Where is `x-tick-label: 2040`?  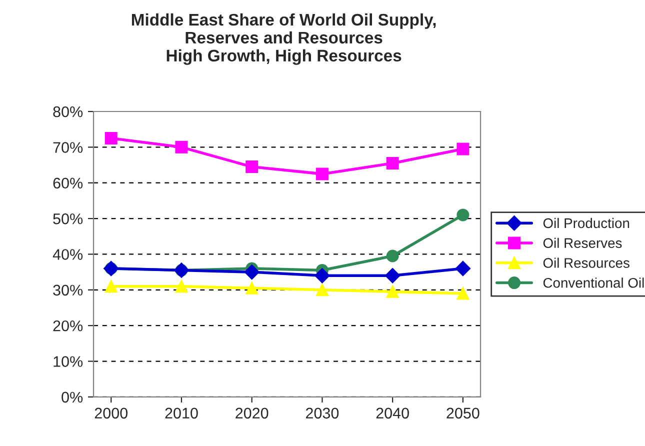
x-tick-label: 2040 is located at coordinates (392, 413).